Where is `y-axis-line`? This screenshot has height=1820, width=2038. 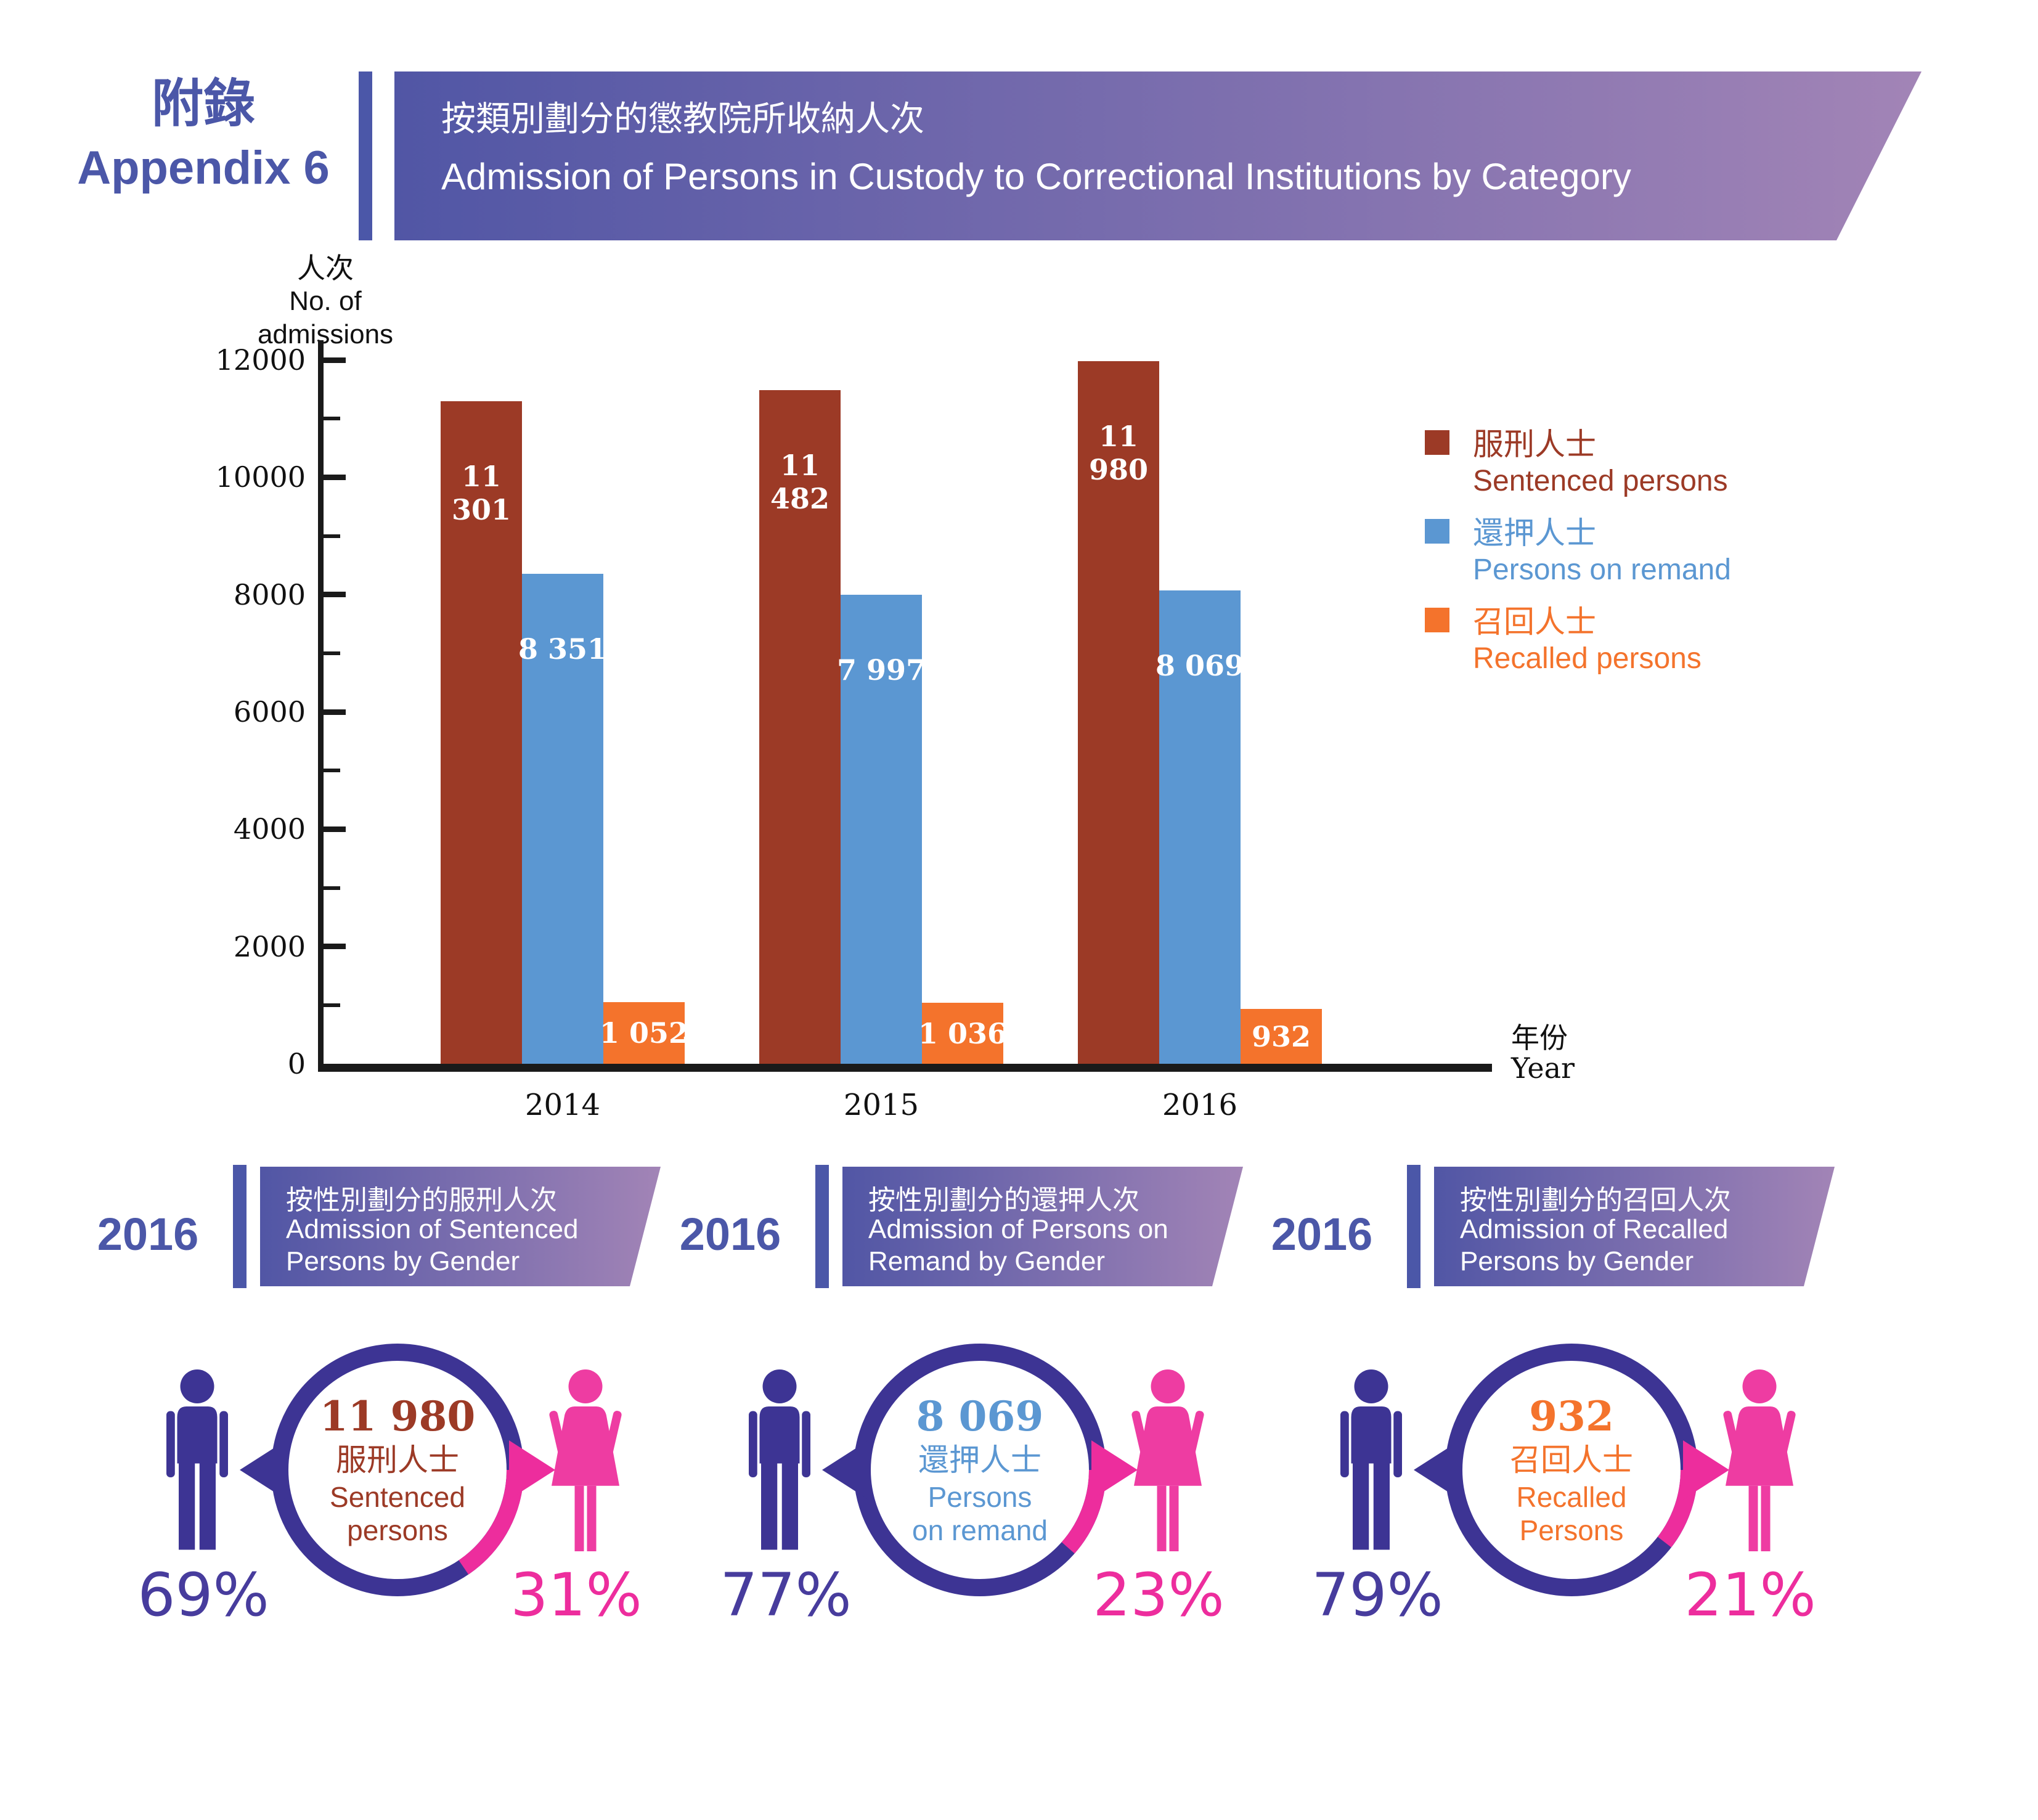 y-axis-line is located at coordinates (321, 705).